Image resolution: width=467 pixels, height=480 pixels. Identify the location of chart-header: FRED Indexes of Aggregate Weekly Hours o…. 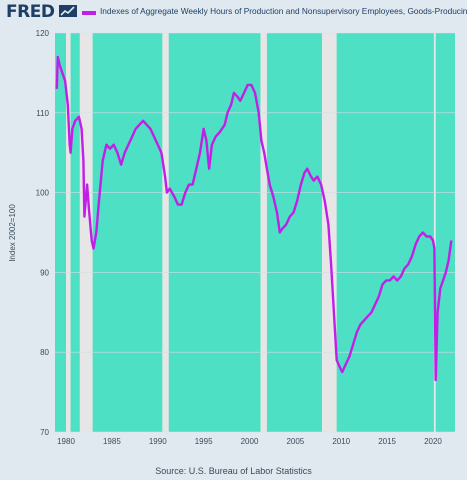
(233, 14).